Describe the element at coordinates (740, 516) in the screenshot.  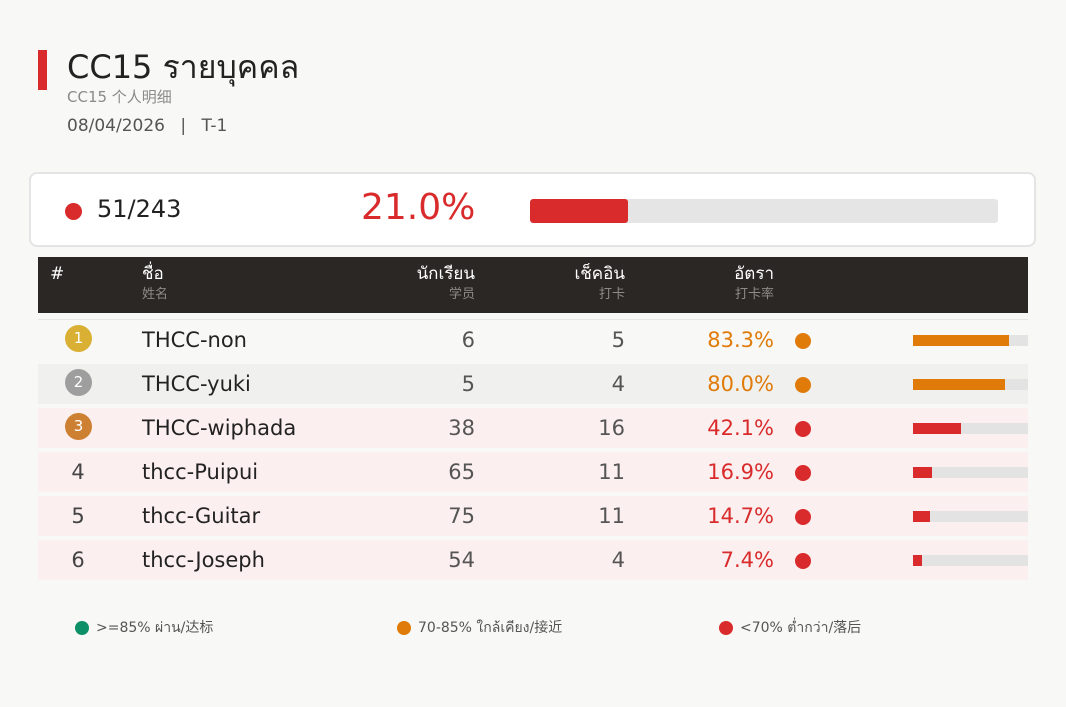
I see `checkin-rate: 14.7%` at that location.